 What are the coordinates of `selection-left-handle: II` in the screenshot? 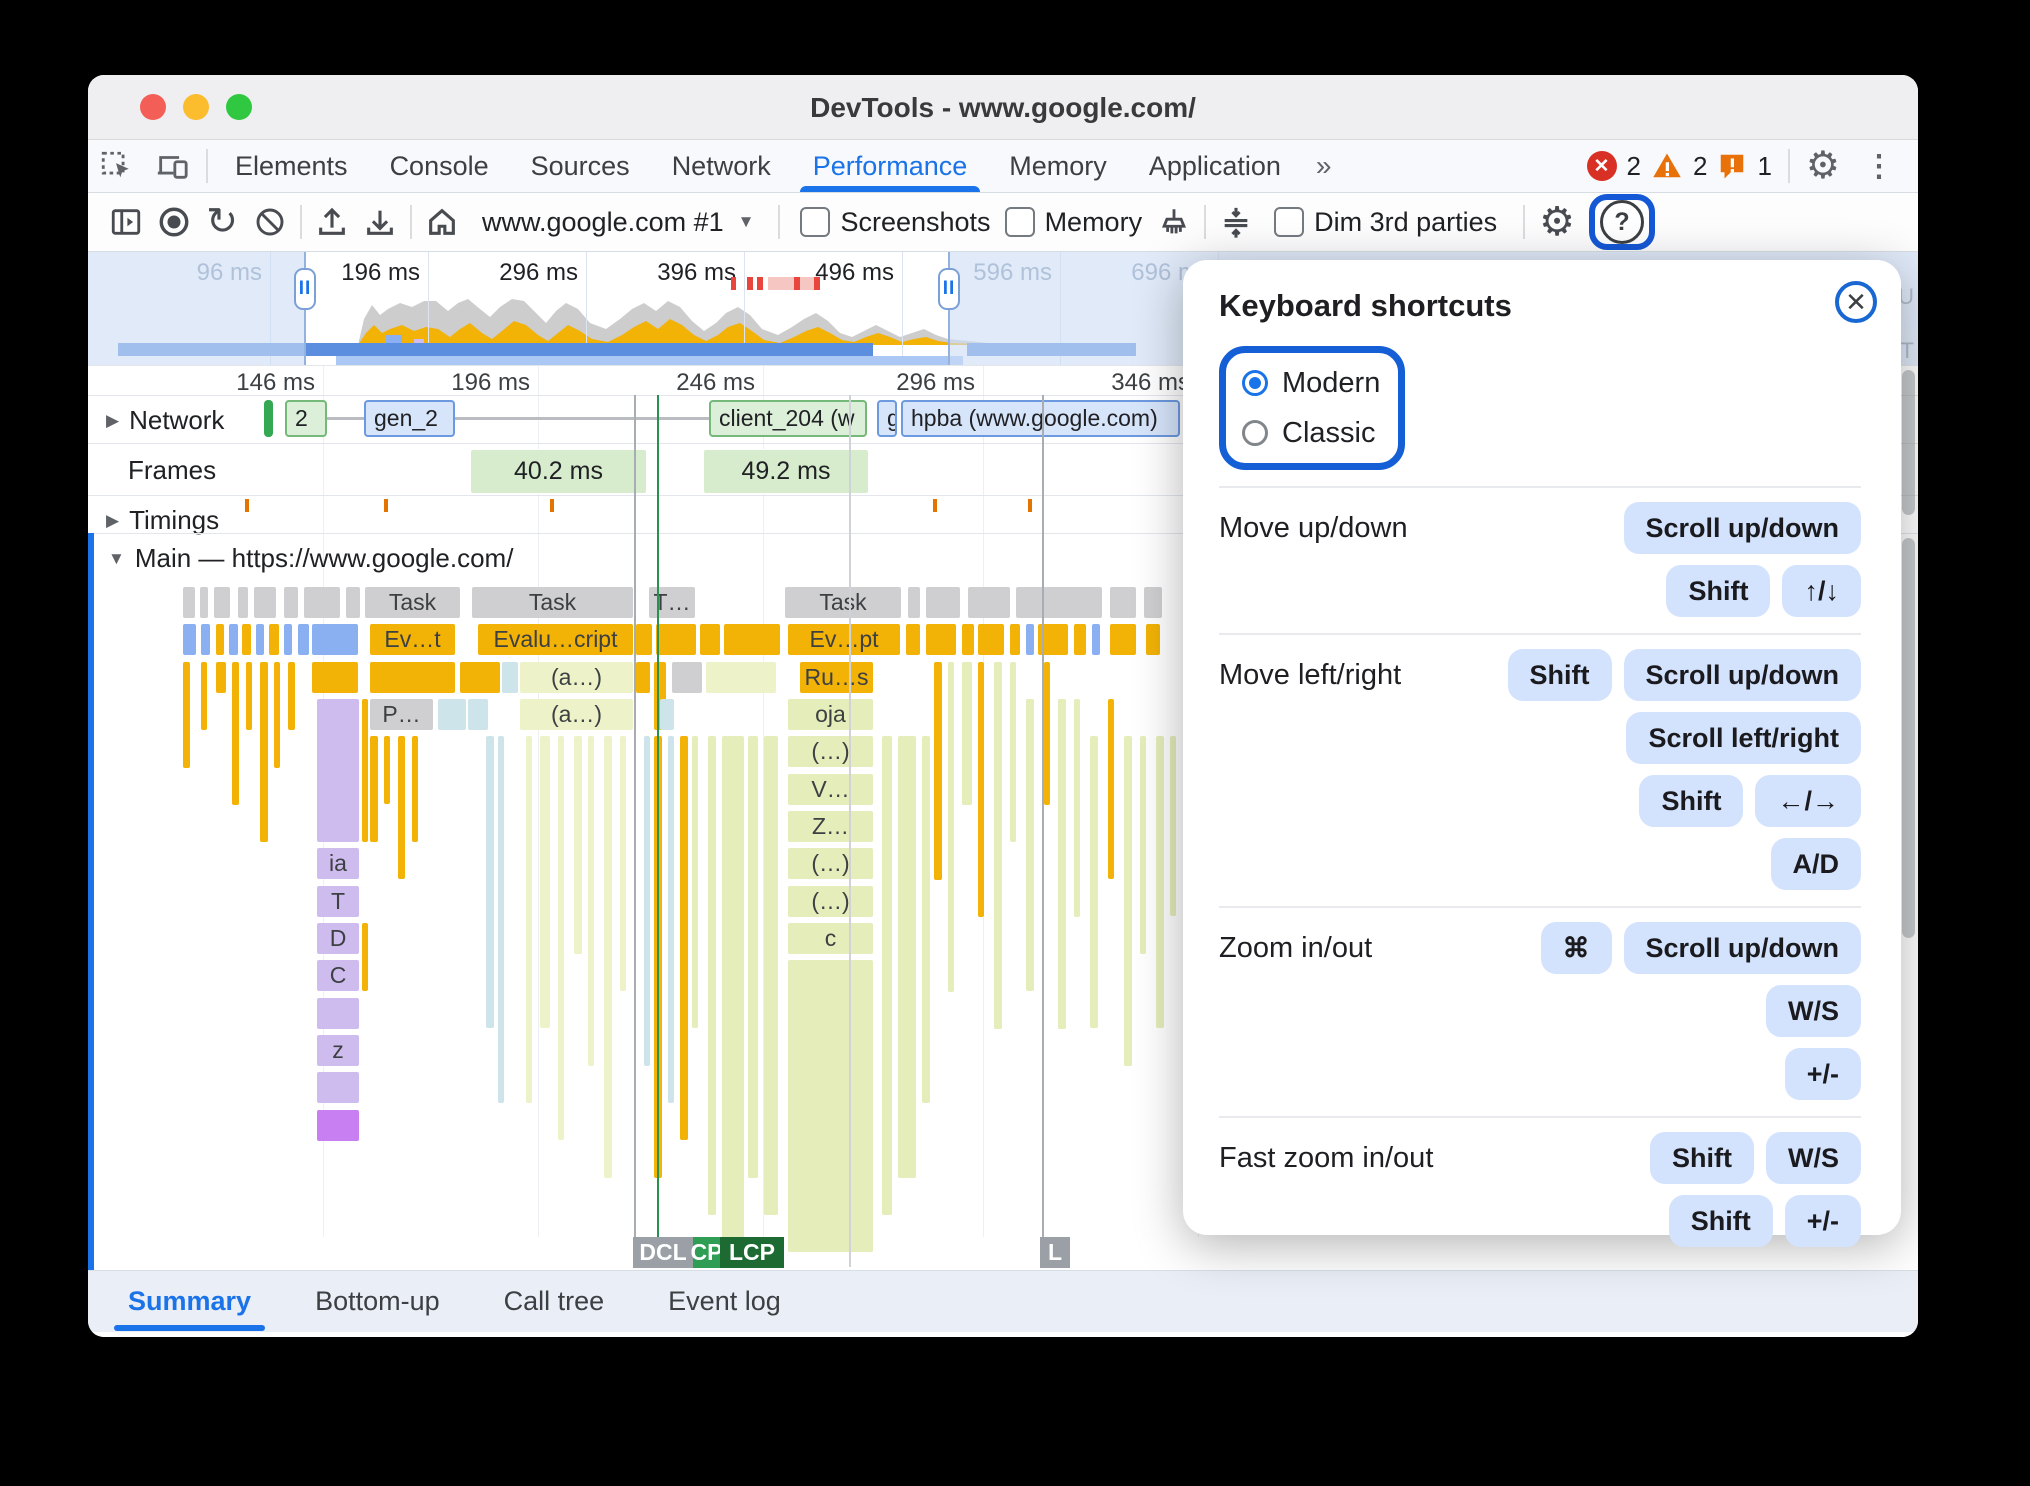 It's located at (305, 289).